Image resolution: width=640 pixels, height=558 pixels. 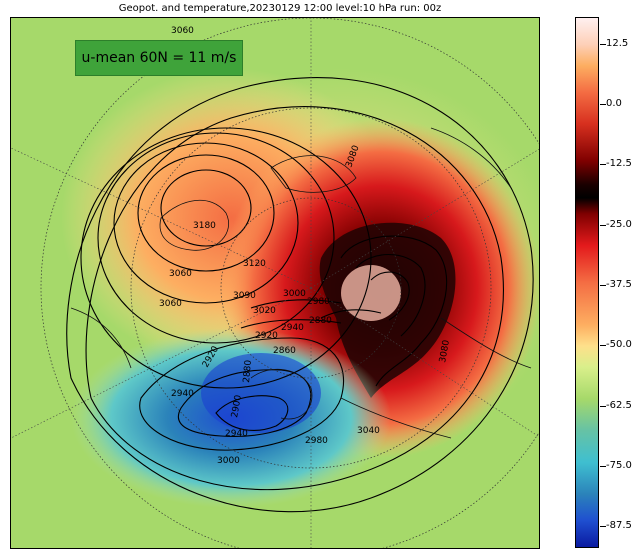 What do you see at coordinates (619, 405) in the screenshot?
I see `colorbar-tick-label: -62.5` at bounding box center [619, 405].